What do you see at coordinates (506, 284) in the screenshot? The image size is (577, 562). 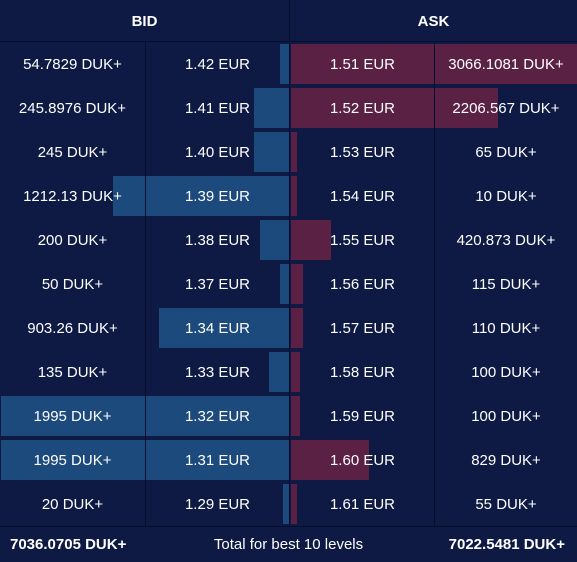 I see `ask-volume: 115 DUK+` at bounding box center [506, 284].